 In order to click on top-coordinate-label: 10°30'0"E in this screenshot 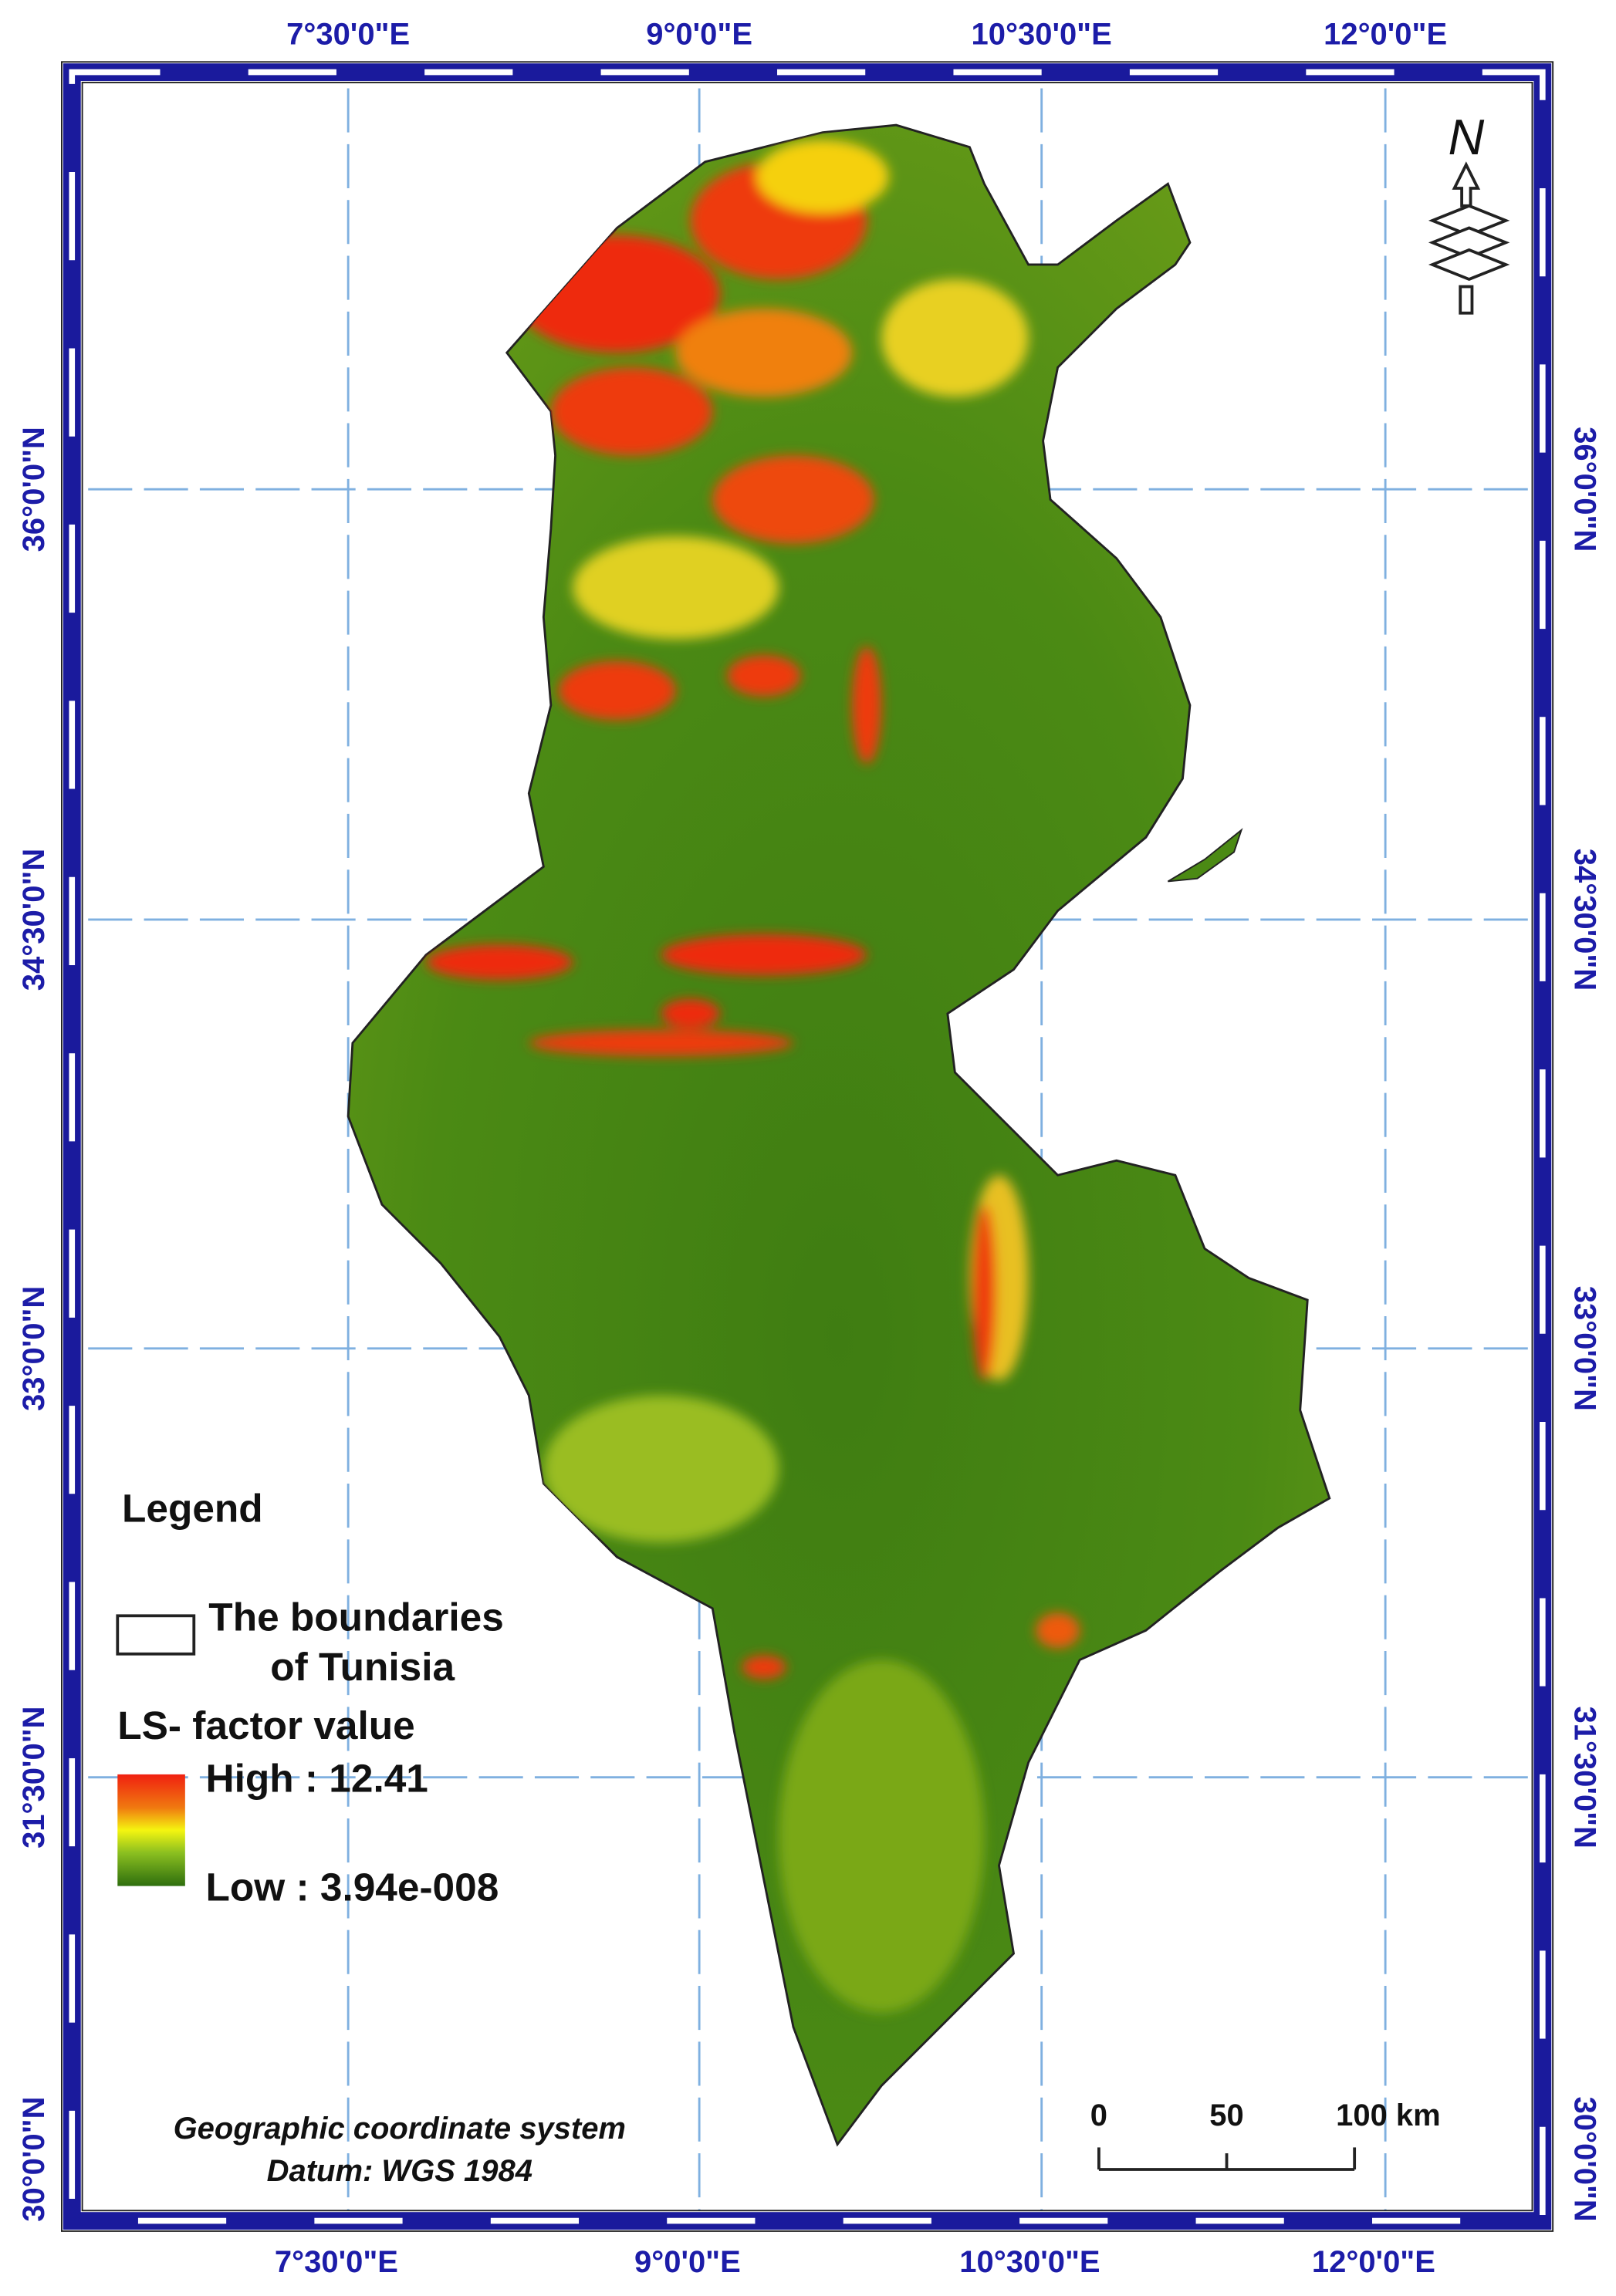, I will do `click(1042, 34)`.